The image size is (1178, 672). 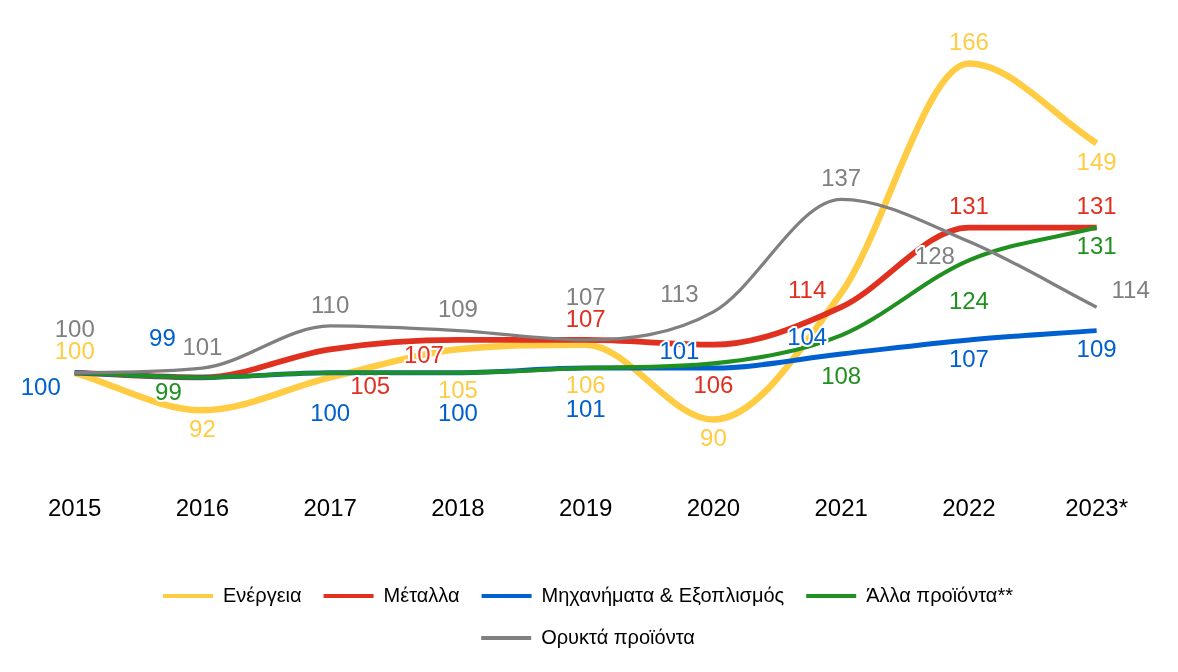 I want to click on data-label: 110, so click(x=330, y=304).